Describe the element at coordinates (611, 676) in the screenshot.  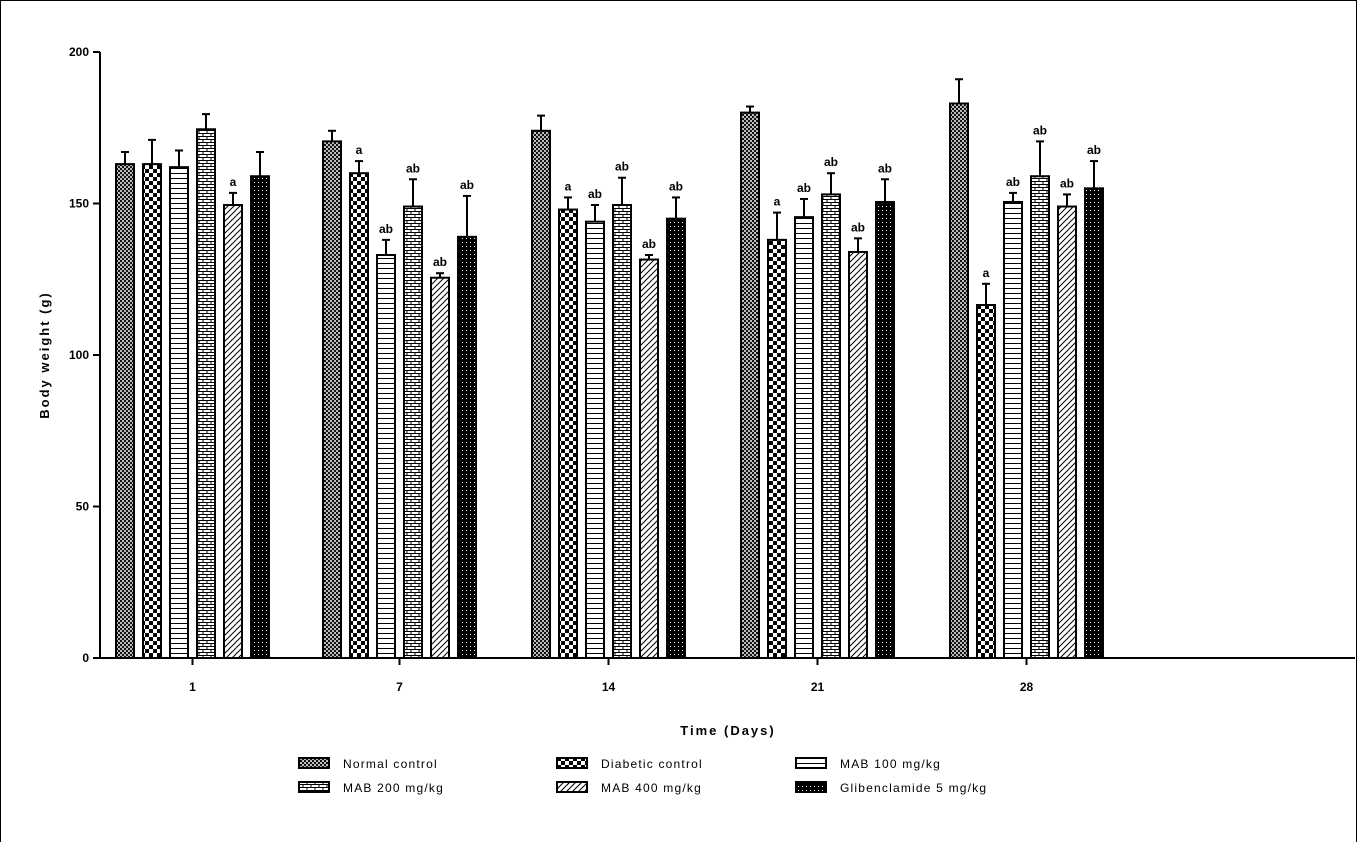
I see `x-axis-ticks: 1 7 14 21 28` at that location.